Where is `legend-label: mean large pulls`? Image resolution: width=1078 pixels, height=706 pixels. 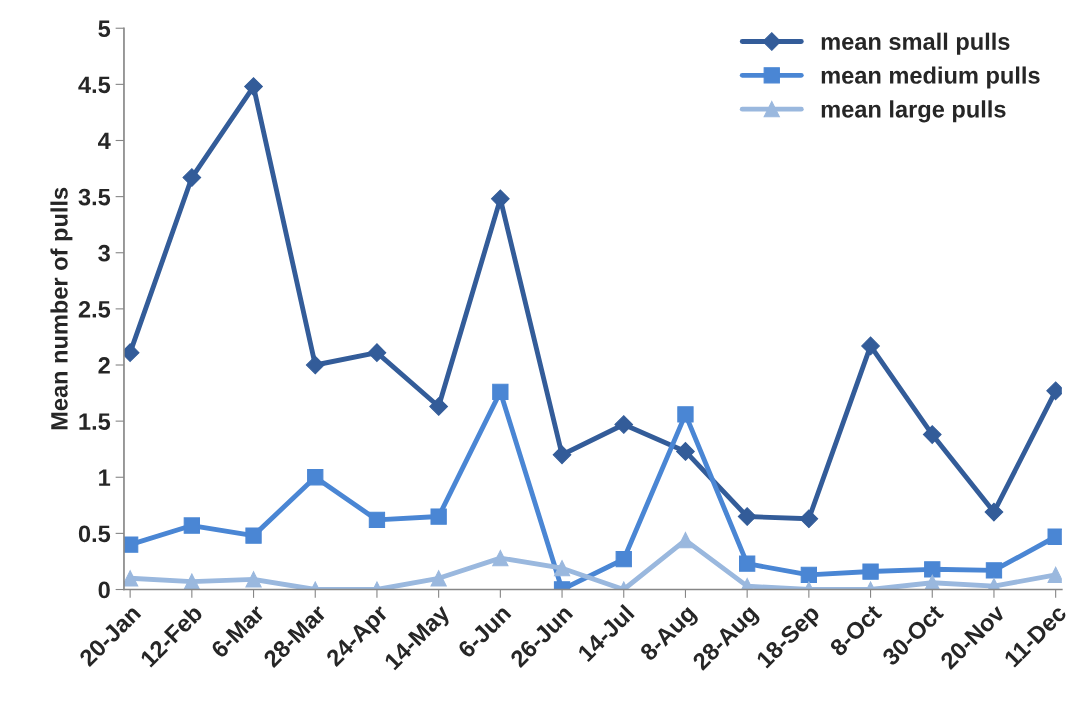
legend-label: mean large pulls is located at coordinates (913, 111).